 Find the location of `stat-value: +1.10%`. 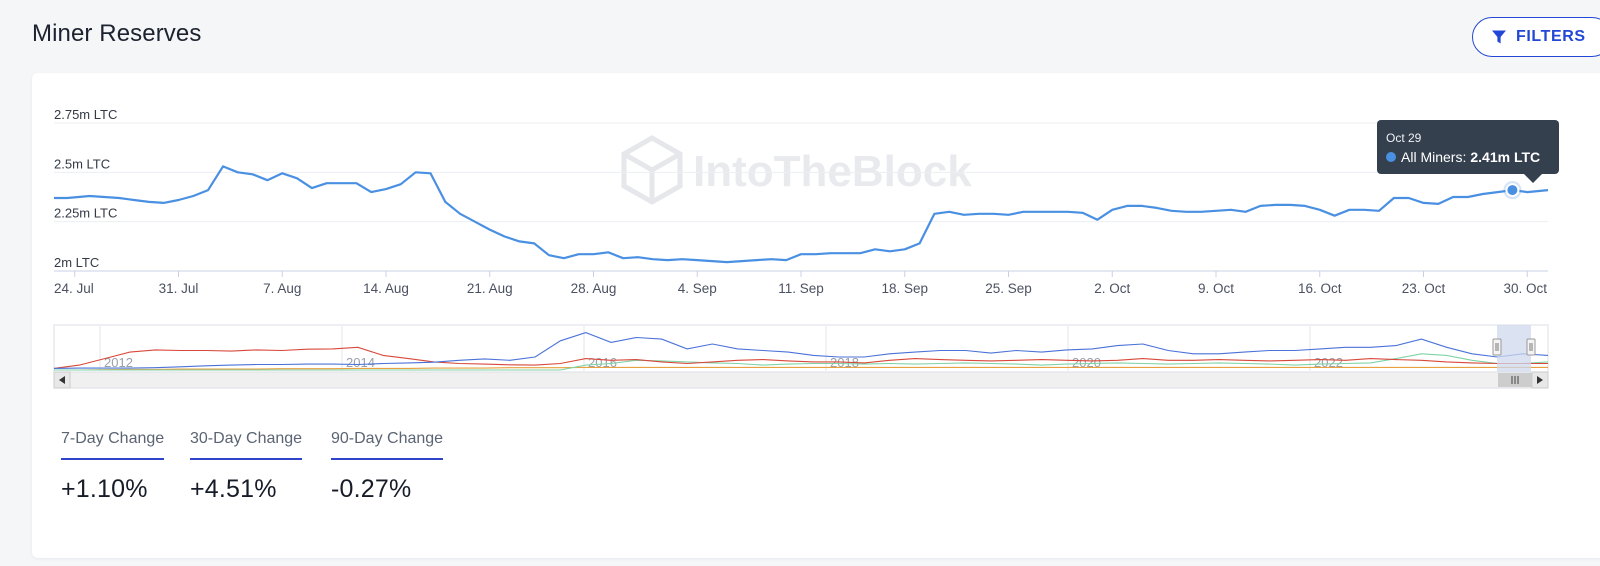

stat-value: +1.10% is located at coordinates (104, 489).